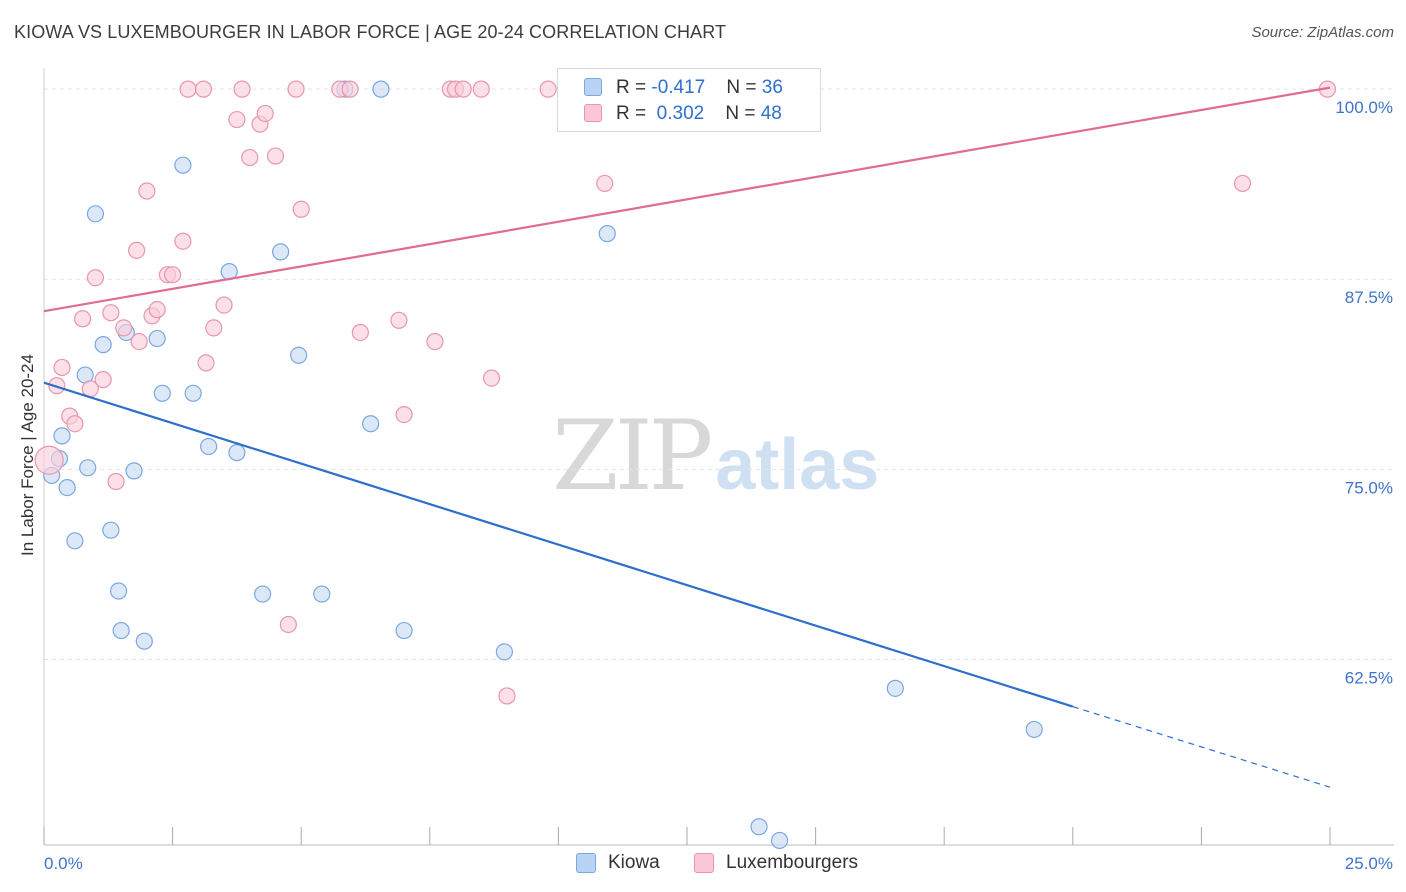 This screenshot has height=892, width=1406. I want to click on source-label: Source: ZipAtlas.com, so click(1322, 32).